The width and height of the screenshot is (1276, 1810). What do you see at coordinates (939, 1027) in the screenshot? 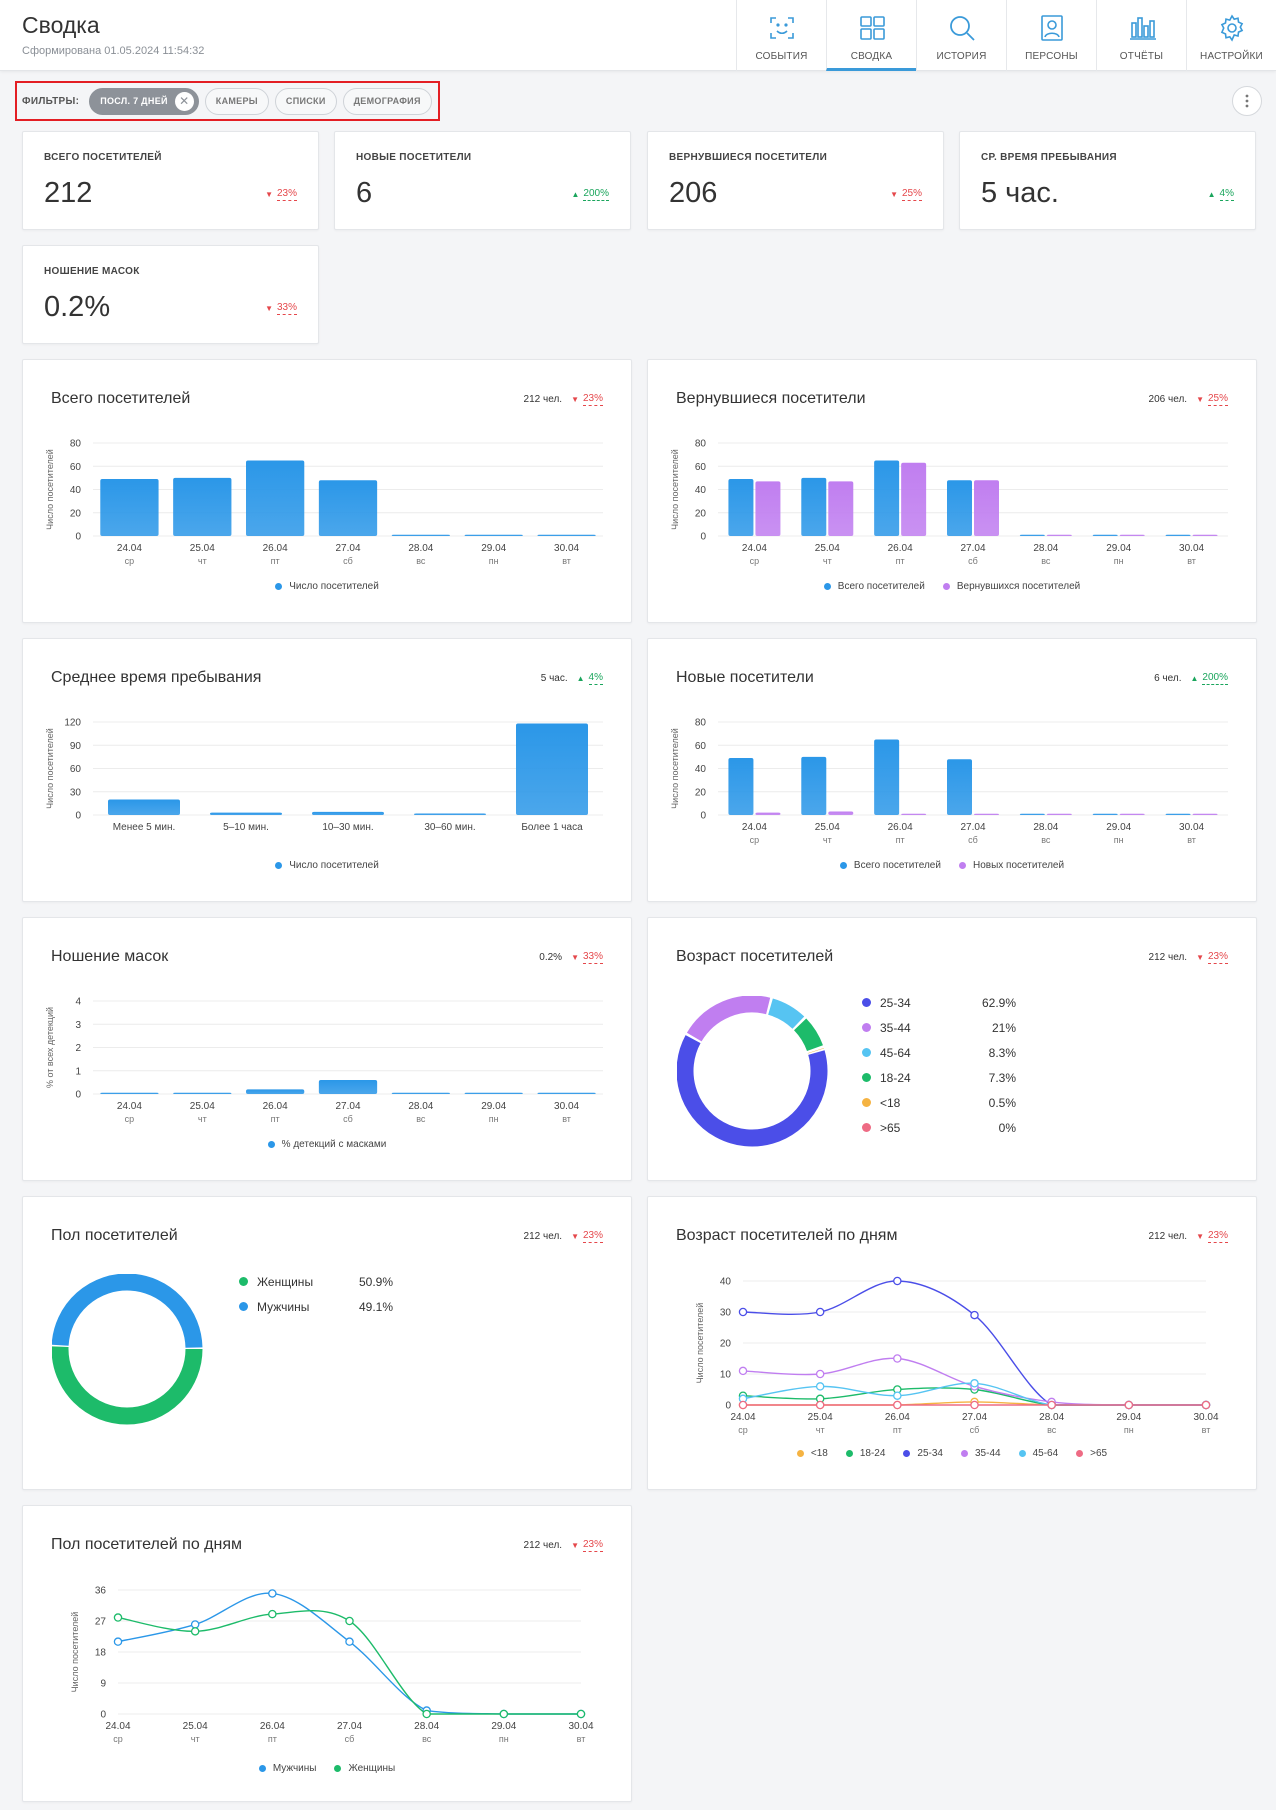
I see `donut-legend-item: 35-44 21%` at bounding box center [939, 1027].